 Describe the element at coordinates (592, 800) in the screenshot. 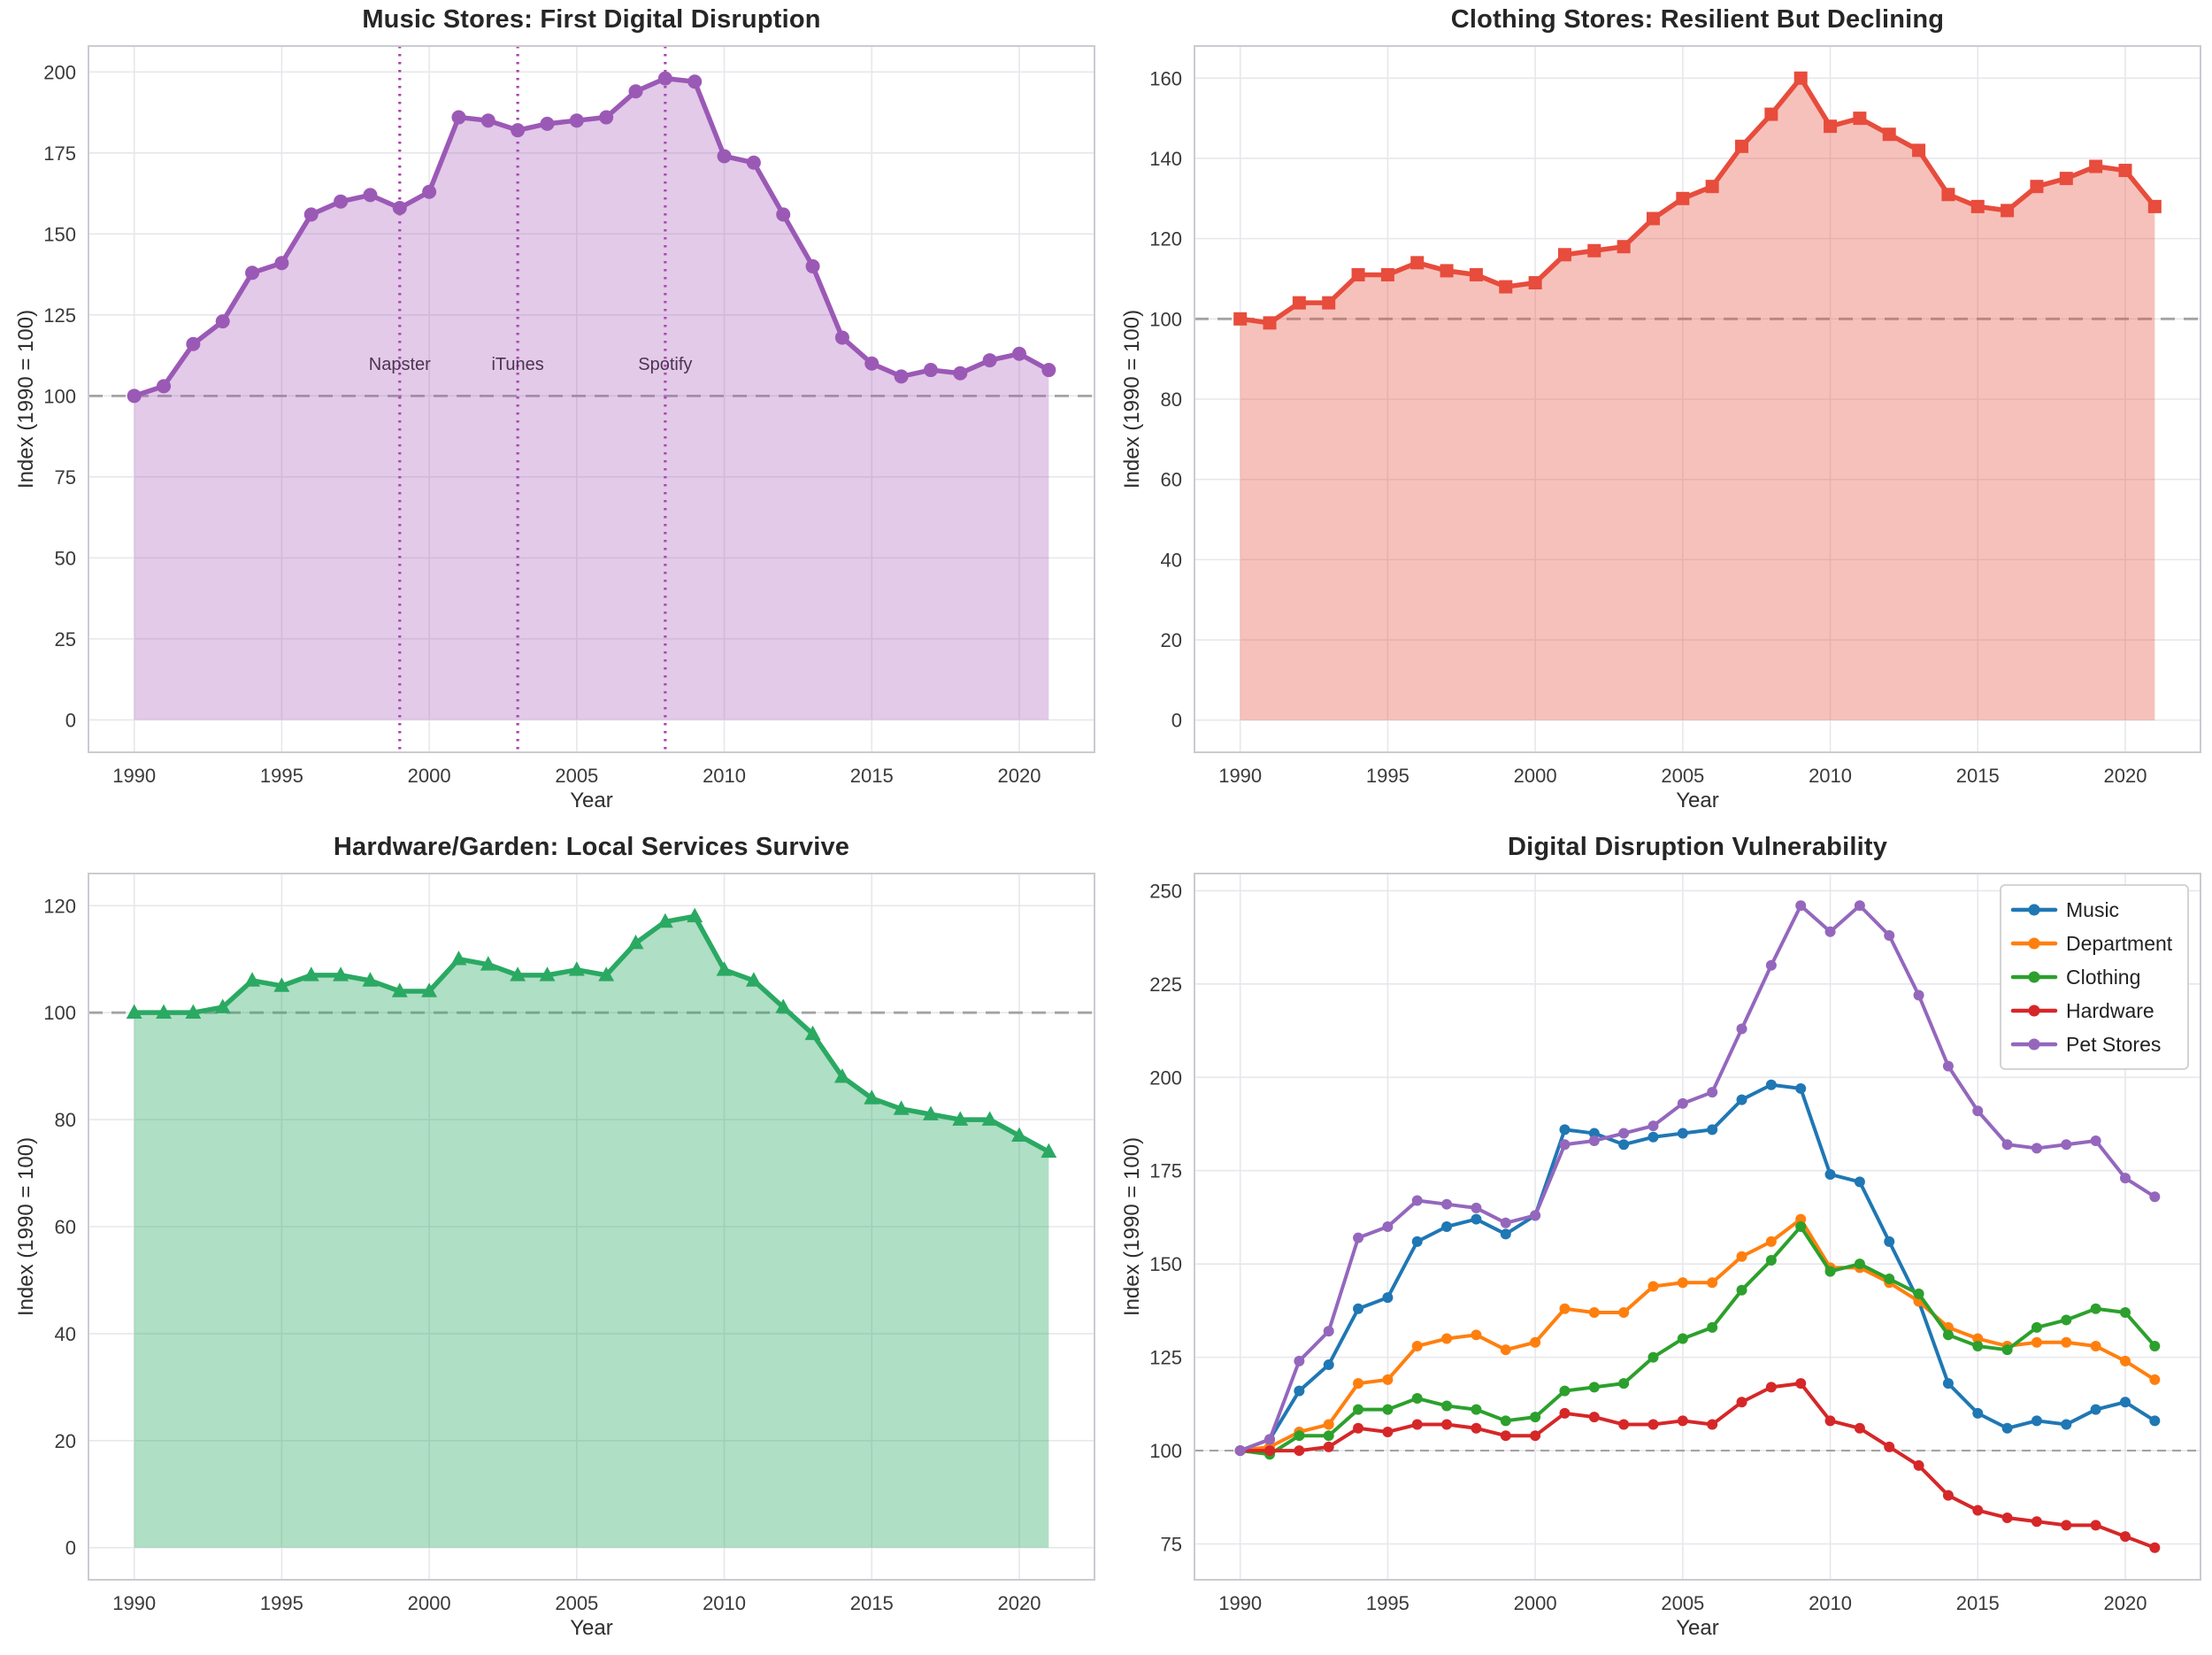

I see `x-axis-label-music: Year` at that location.